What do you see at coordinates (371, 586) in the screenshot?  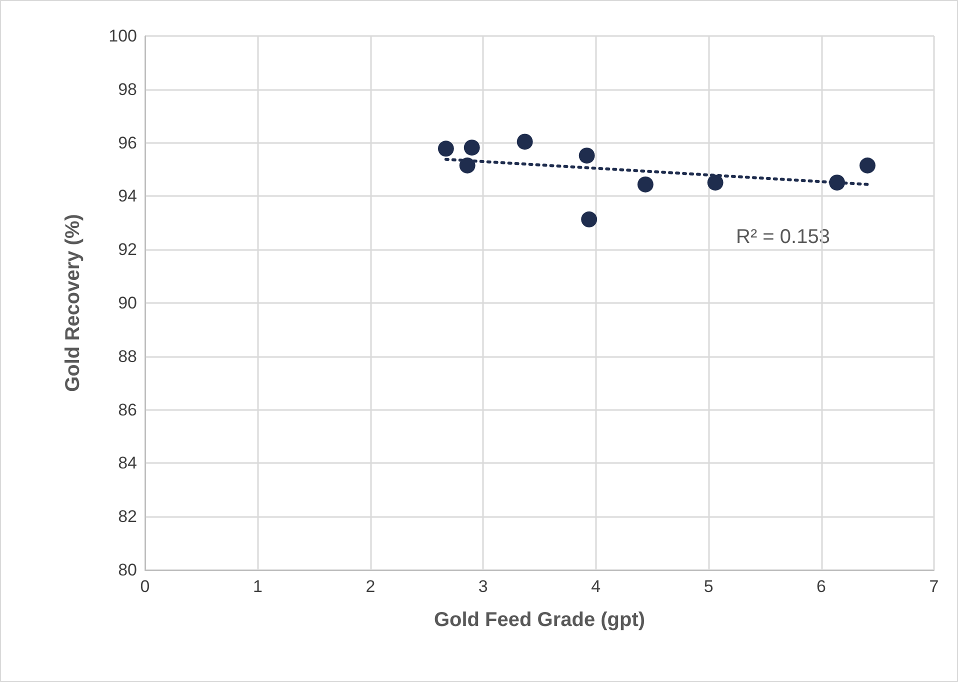 I see `x-tick-label: 2` at bounding box center [371, 586].